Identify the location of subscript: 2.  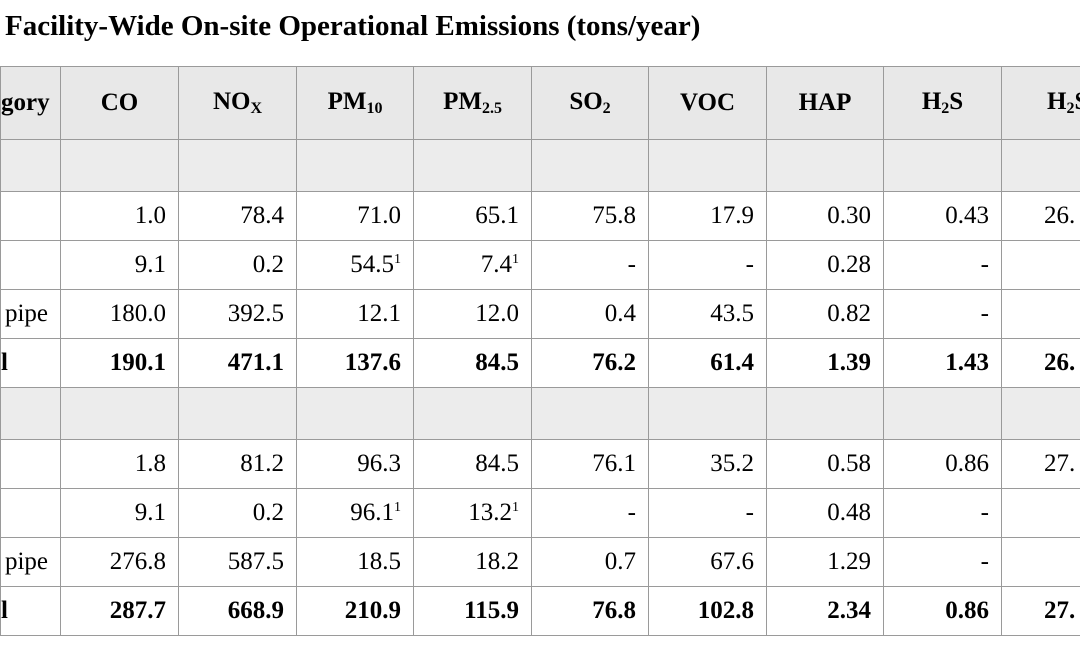
(606, 108).